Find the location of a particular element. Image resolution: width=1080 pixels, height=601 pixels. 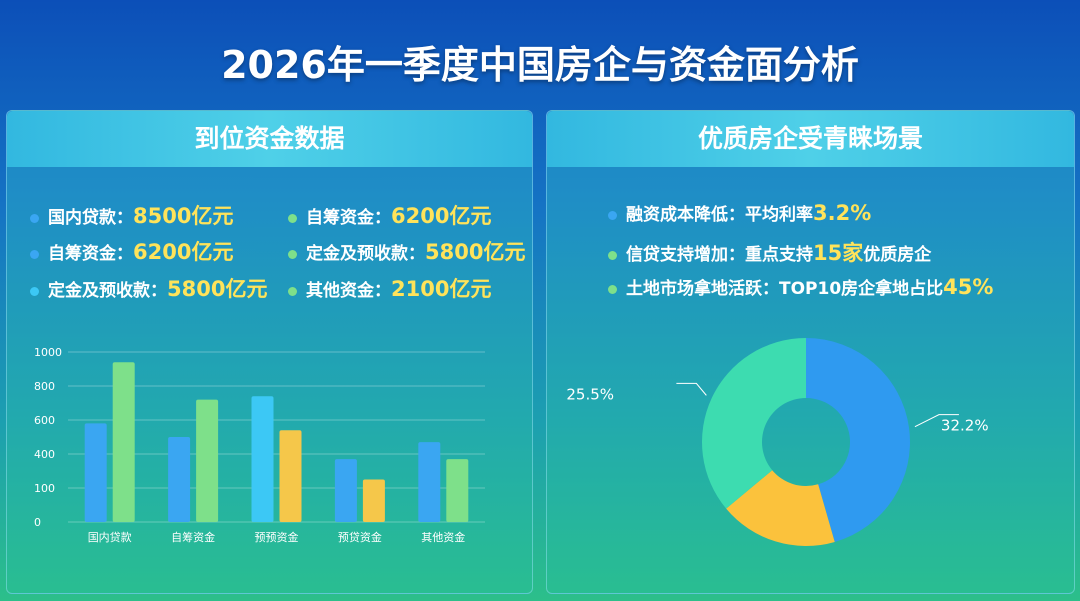

highlight-value: 3.2% is located at coordinates (842, 213).